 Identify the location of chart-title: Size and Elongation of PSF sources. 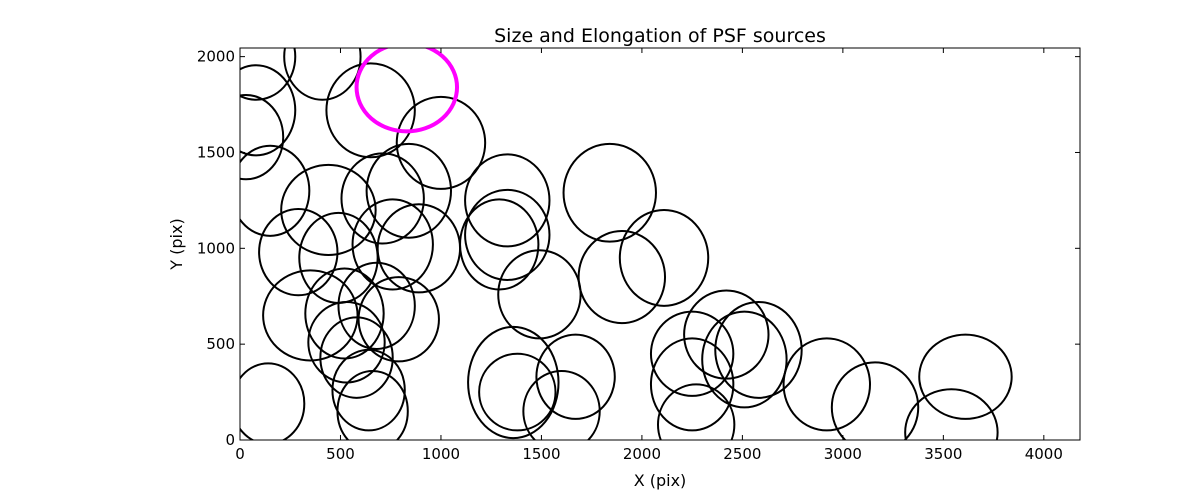
(660, 36).